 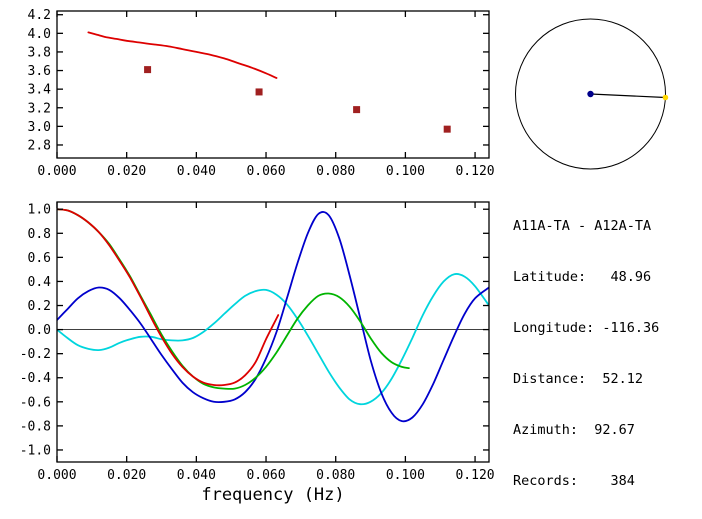 I want to click on y-tick-label: 3.2, so click(x=39, y=108).